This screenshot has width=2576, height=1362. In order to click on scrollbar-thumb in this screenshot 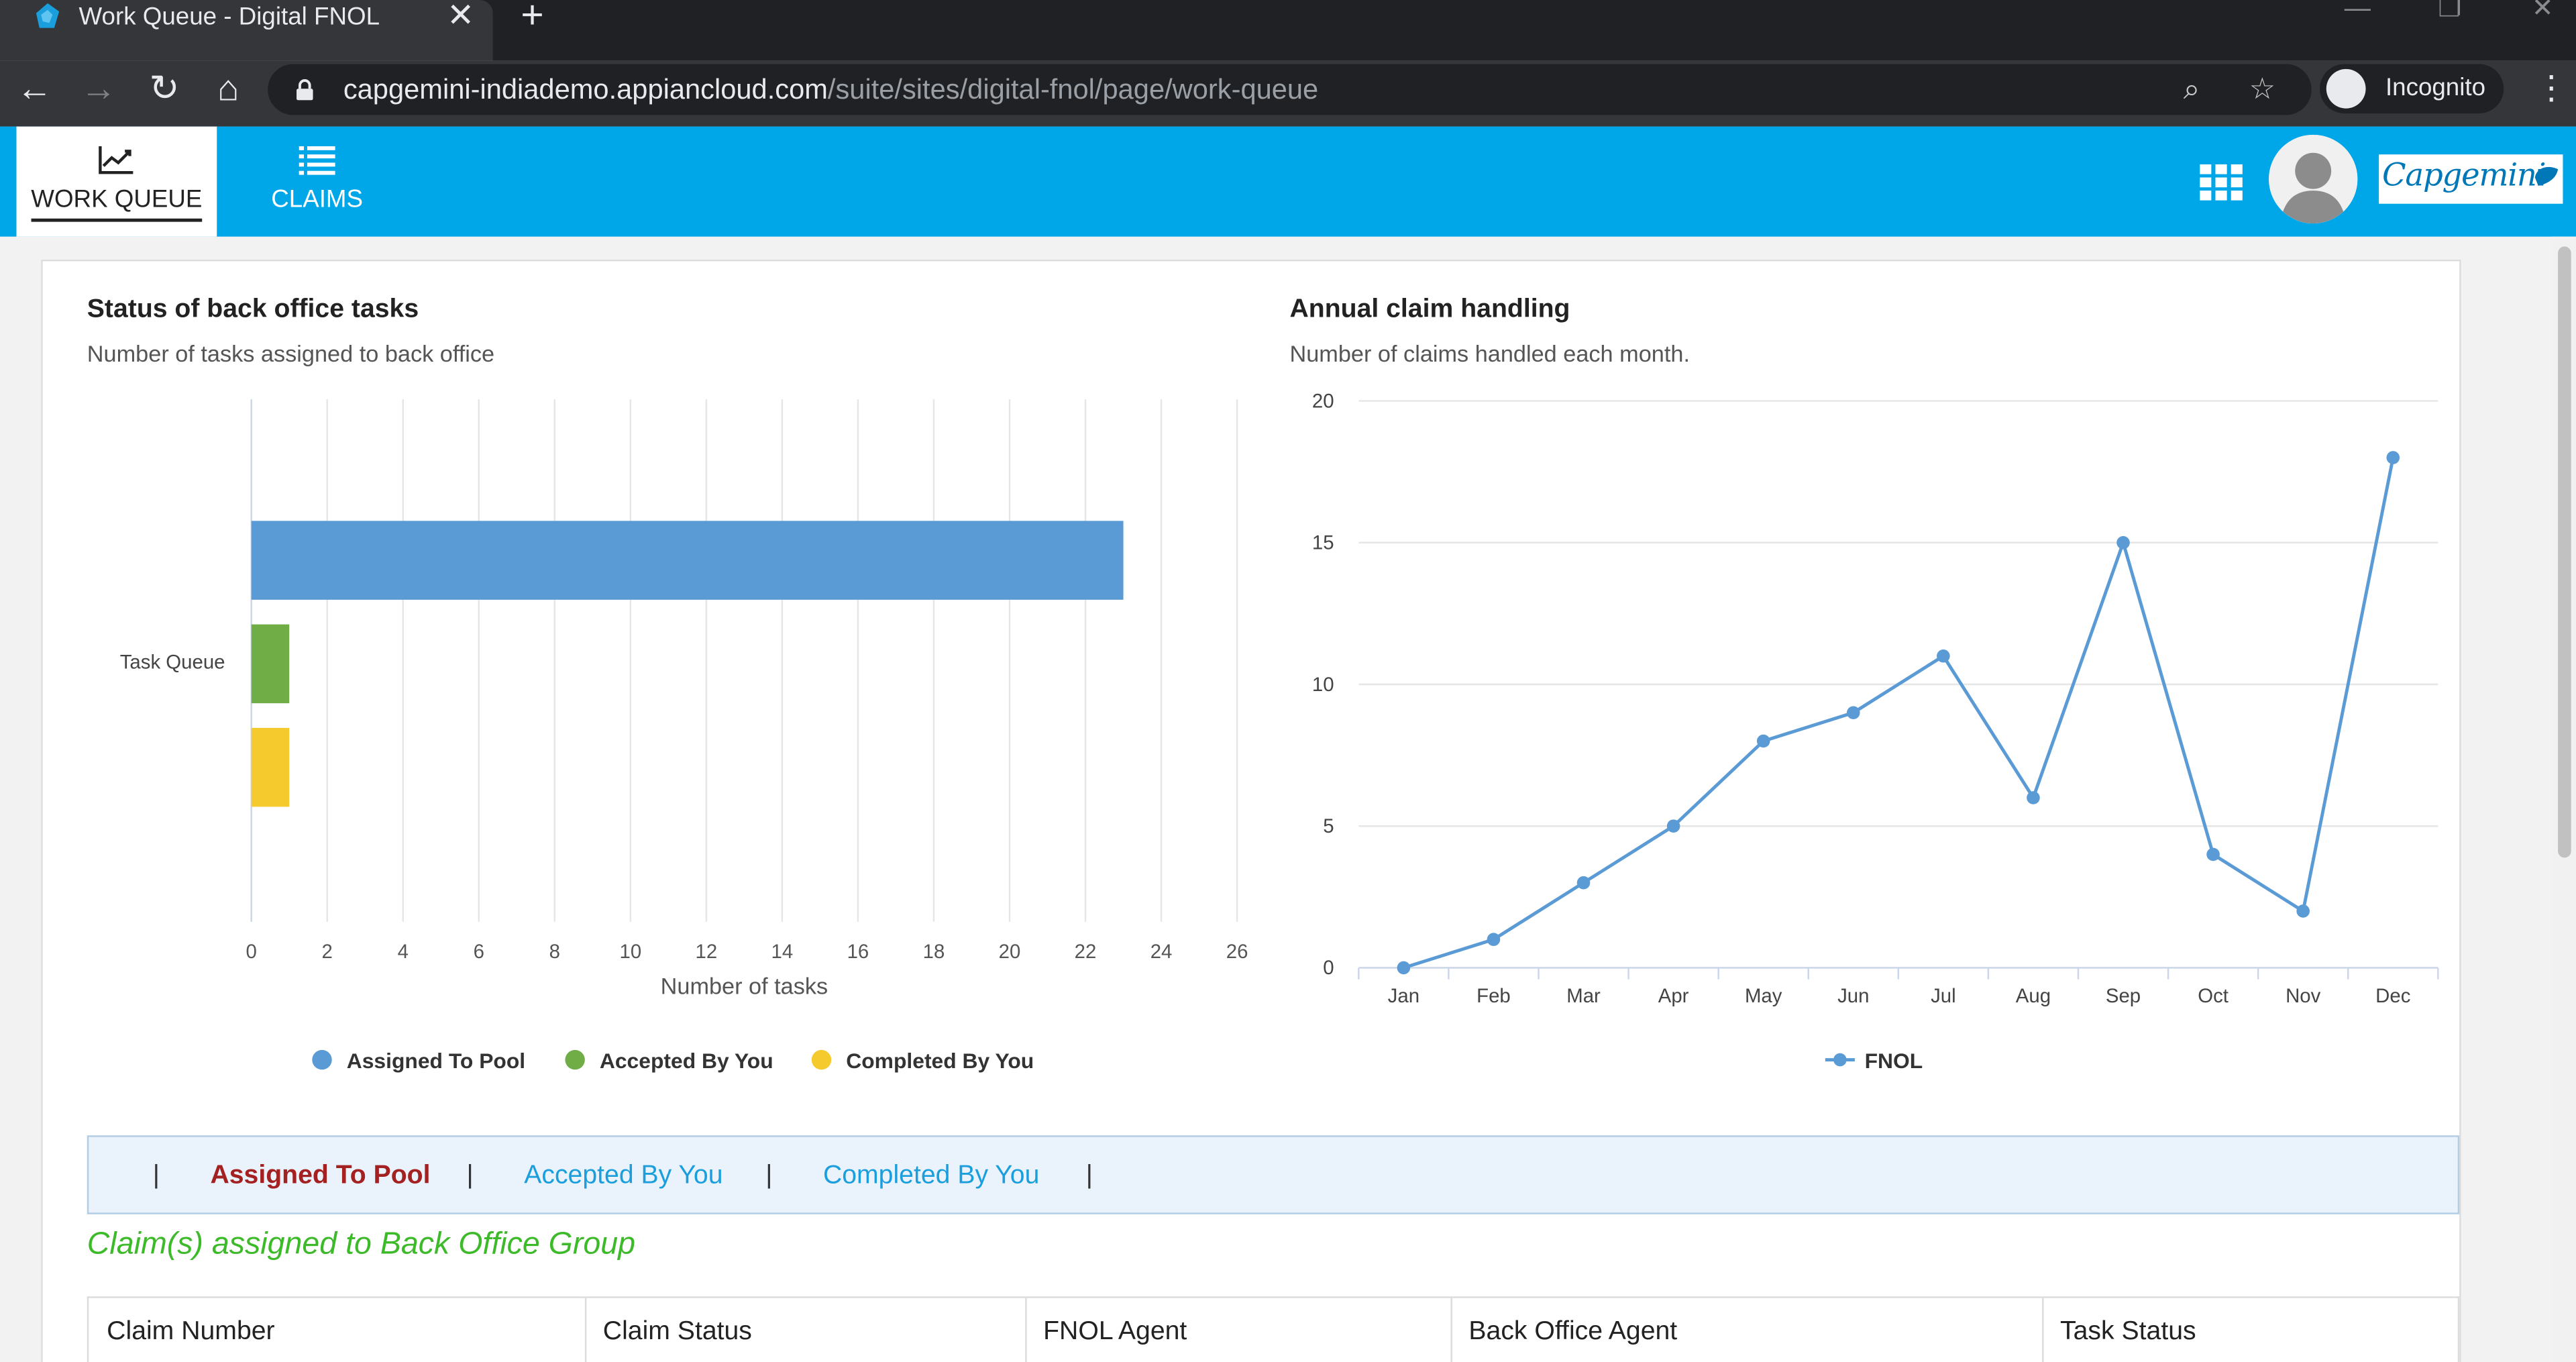, I will do `click(2564, 552)`.